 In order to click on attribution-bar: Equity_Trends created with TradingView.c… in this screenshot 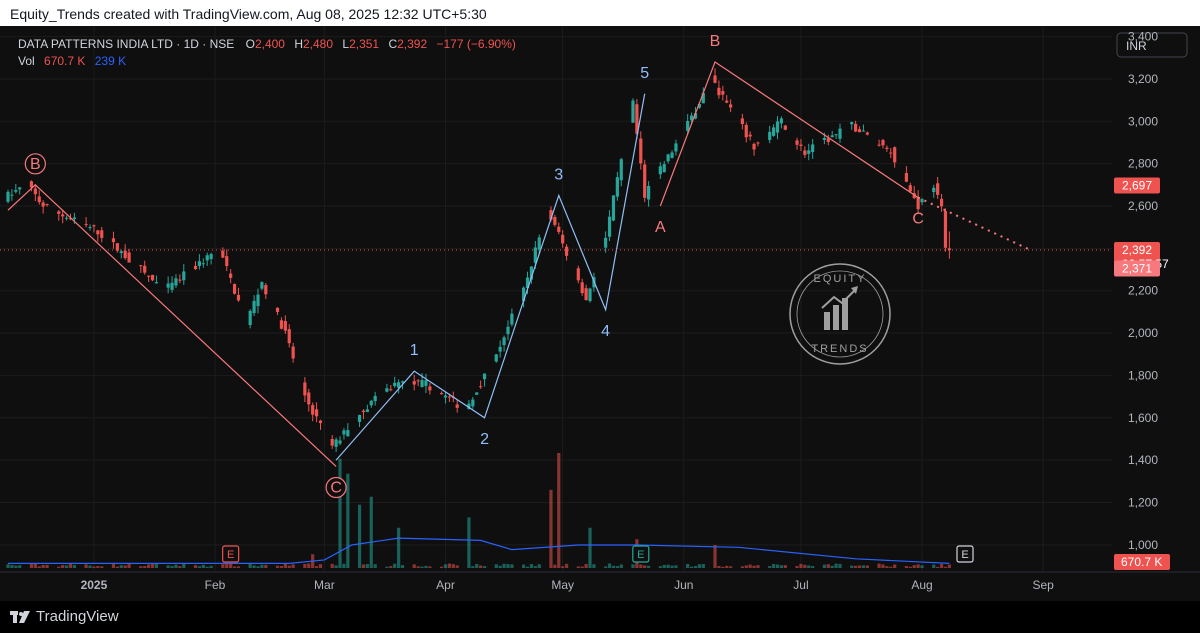, I will do `click(600, 13)`.